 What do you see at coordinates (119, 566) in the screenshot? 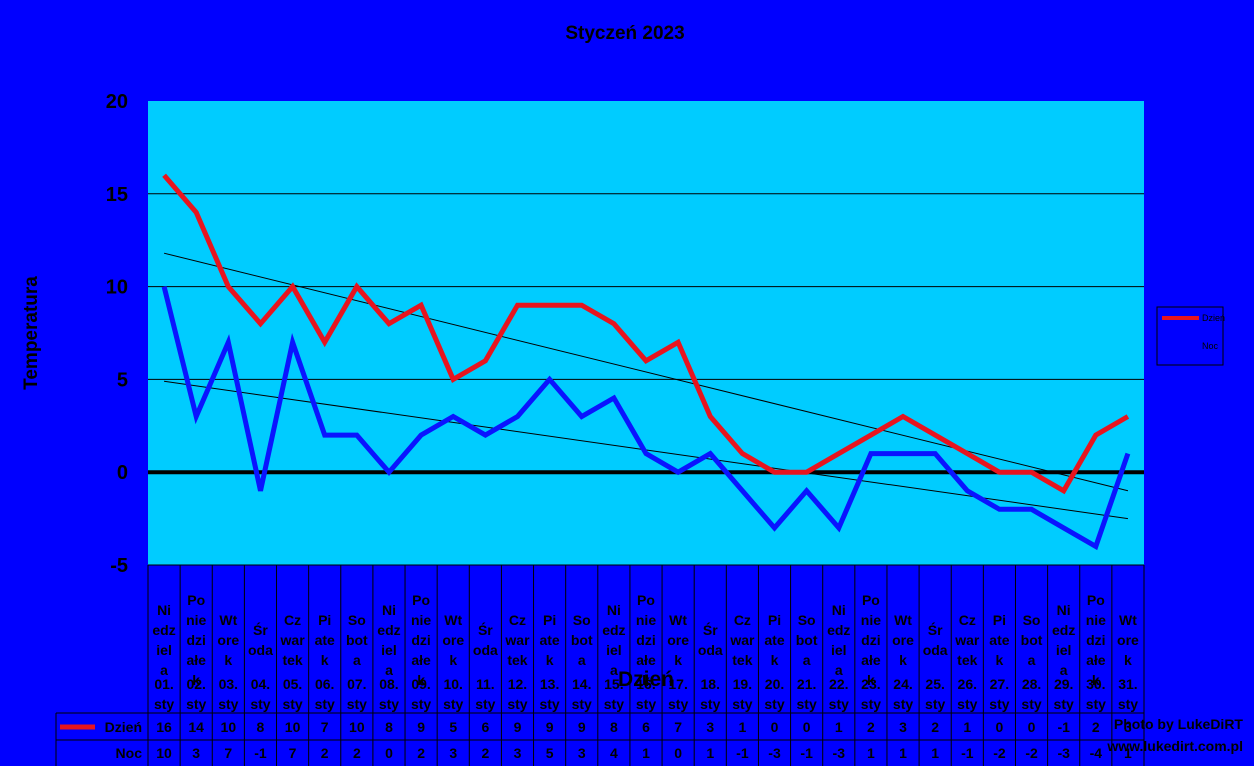
I see `y-tick-label: -5` at bounding box center [119, 566].